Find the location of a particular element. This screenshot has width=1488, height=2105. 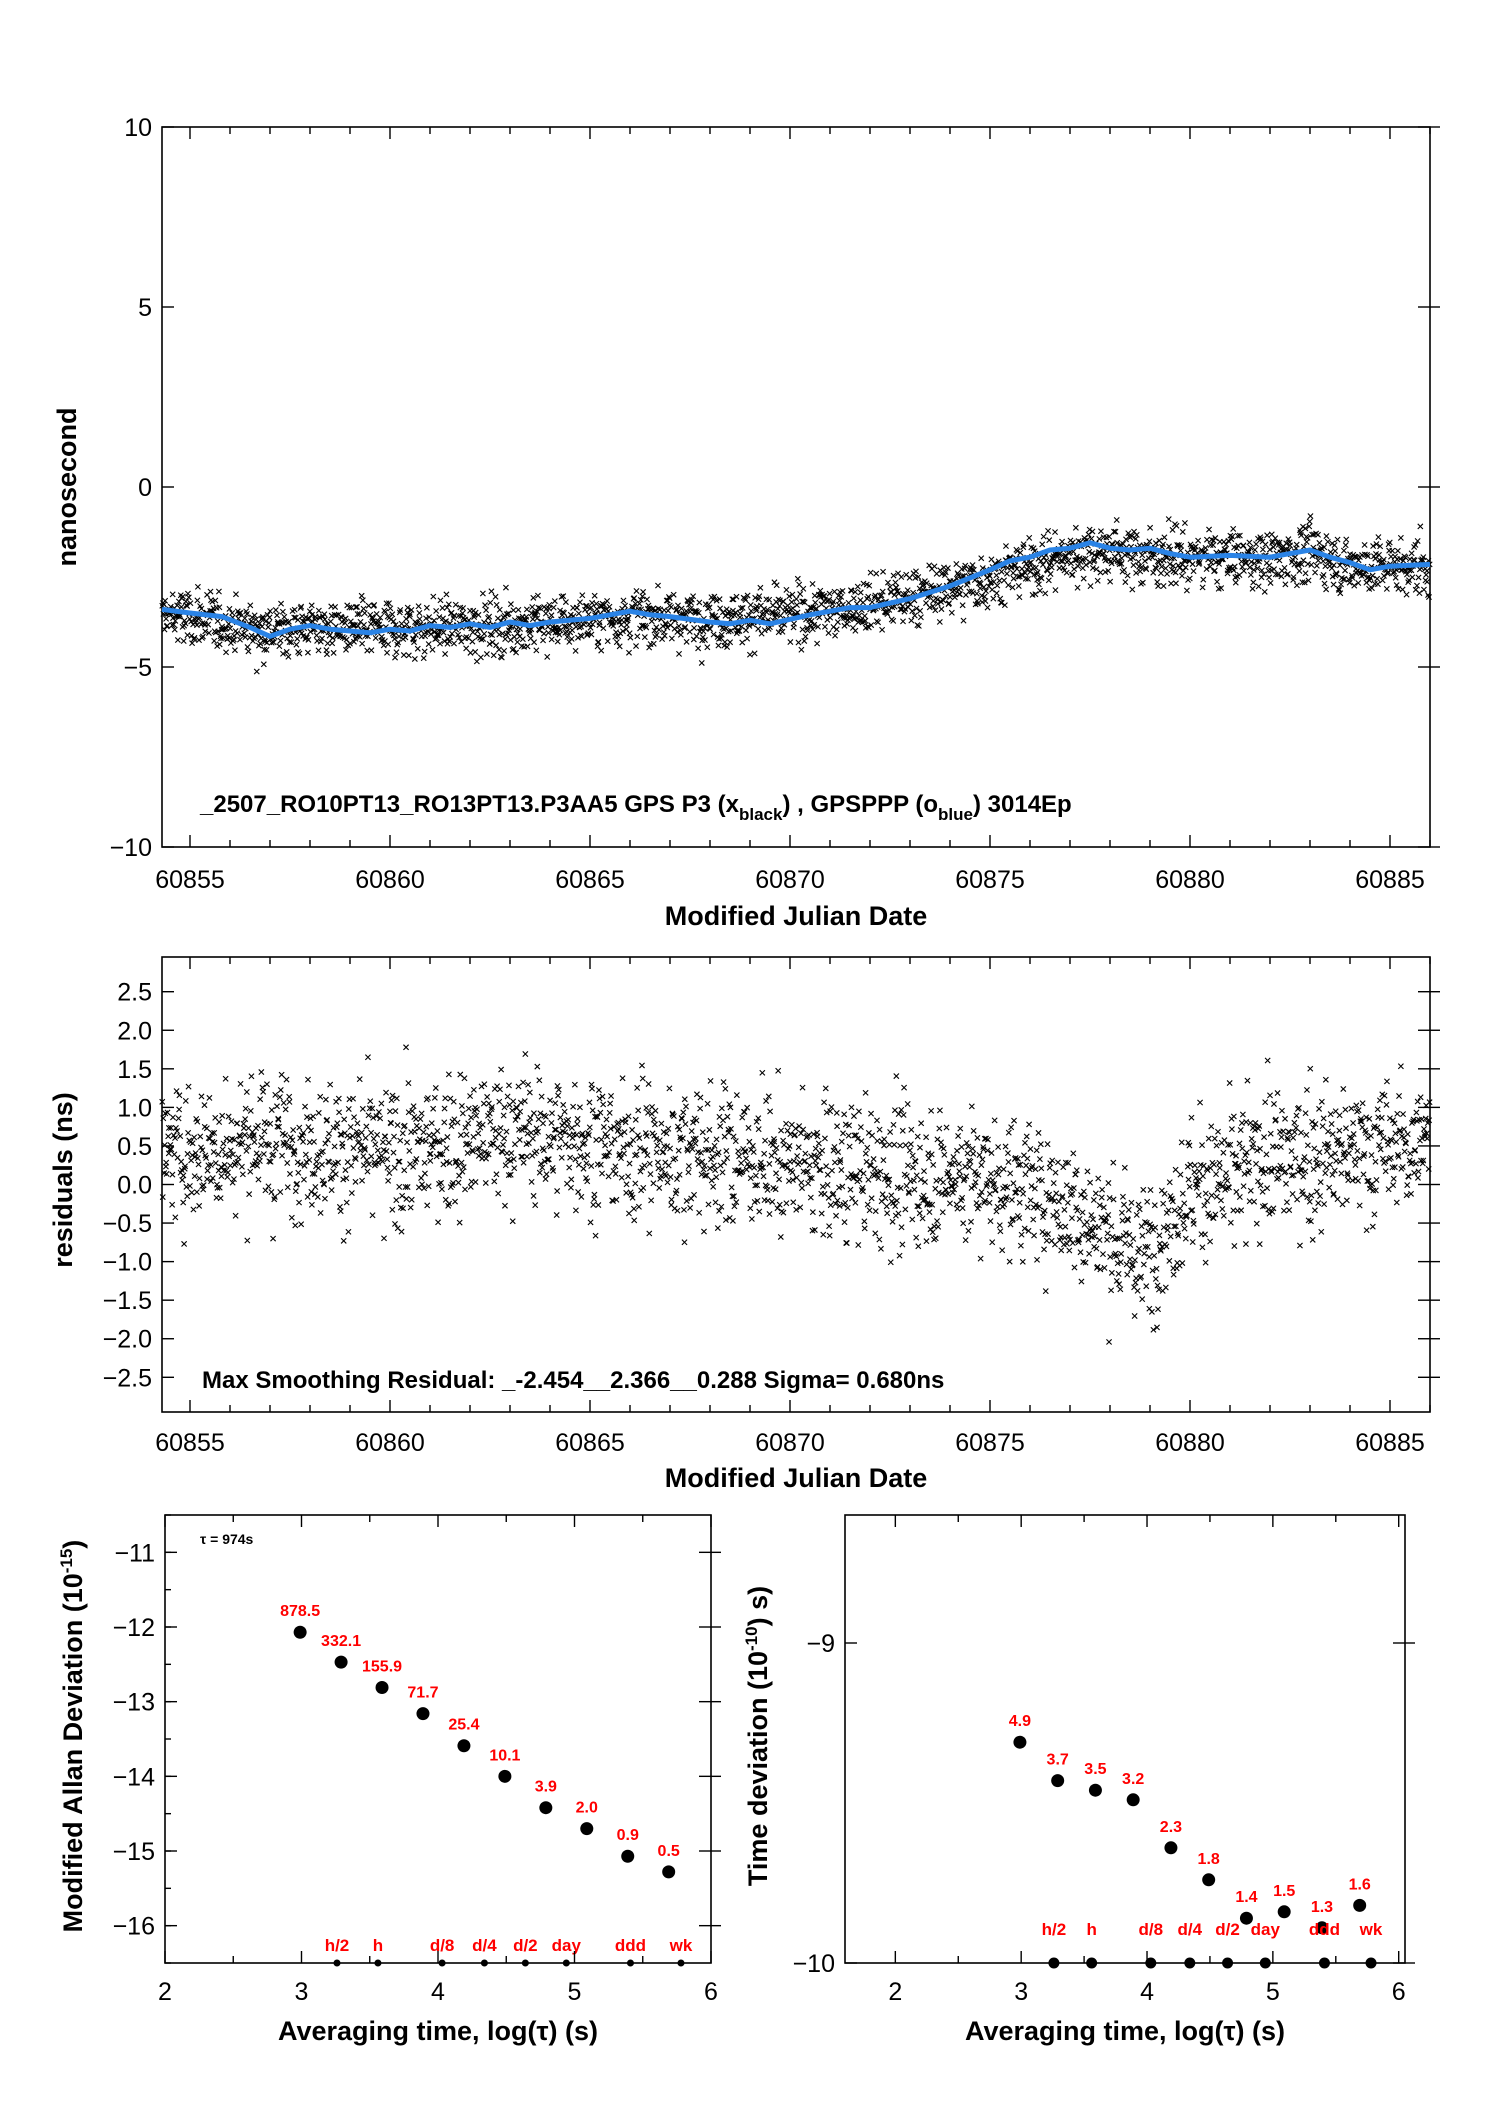

deviation-value-label: 1.4 is located at coordinates (1246, 1897).